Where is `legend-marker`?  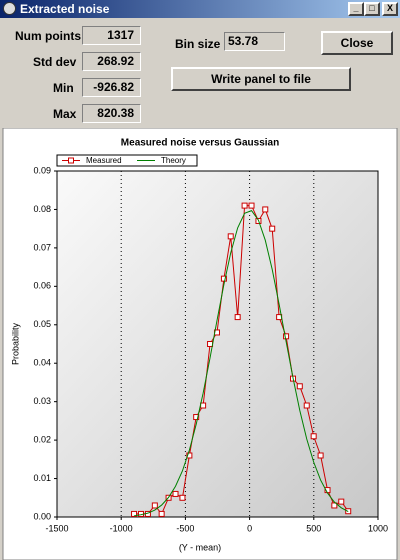
legend-marker is located at coordinates (71, 160).